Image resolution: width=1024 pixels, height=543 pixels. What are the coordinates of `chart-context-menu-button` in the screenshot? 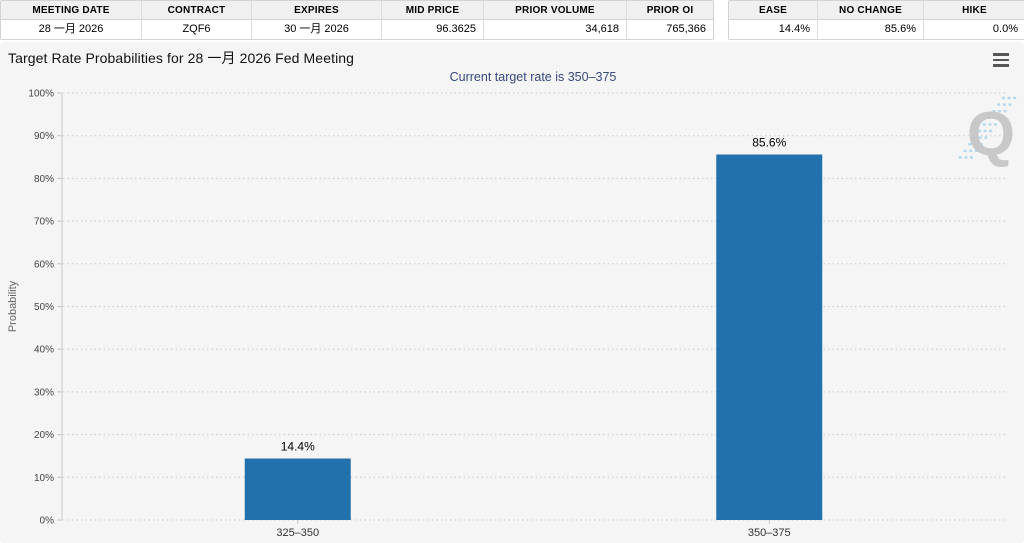 It's located at (1001, 60).